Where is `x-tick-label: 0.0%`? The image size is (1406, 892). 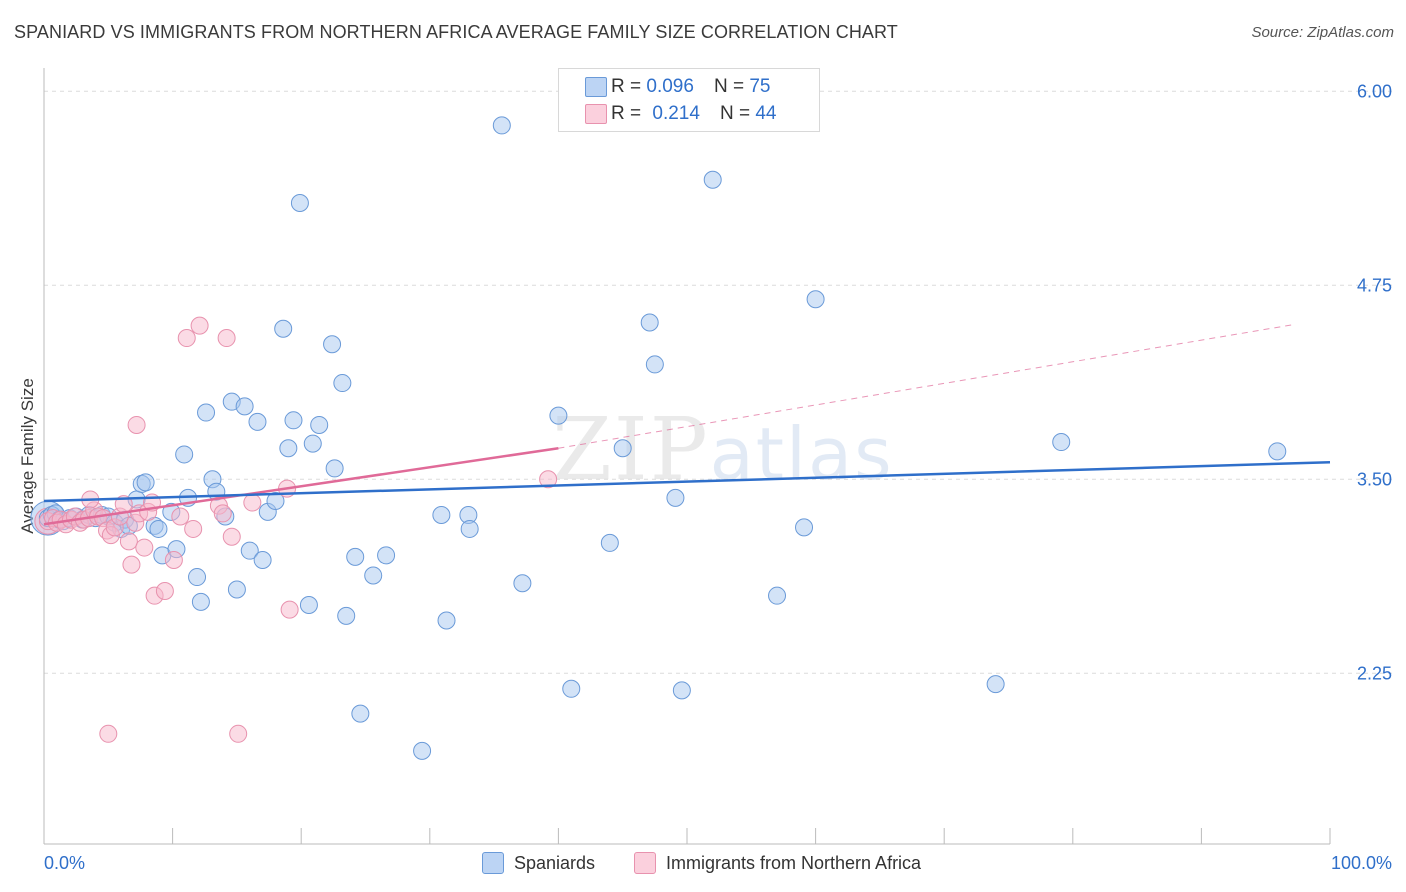 x-tick-label: 0.0% is located at coordinates (64, 863).